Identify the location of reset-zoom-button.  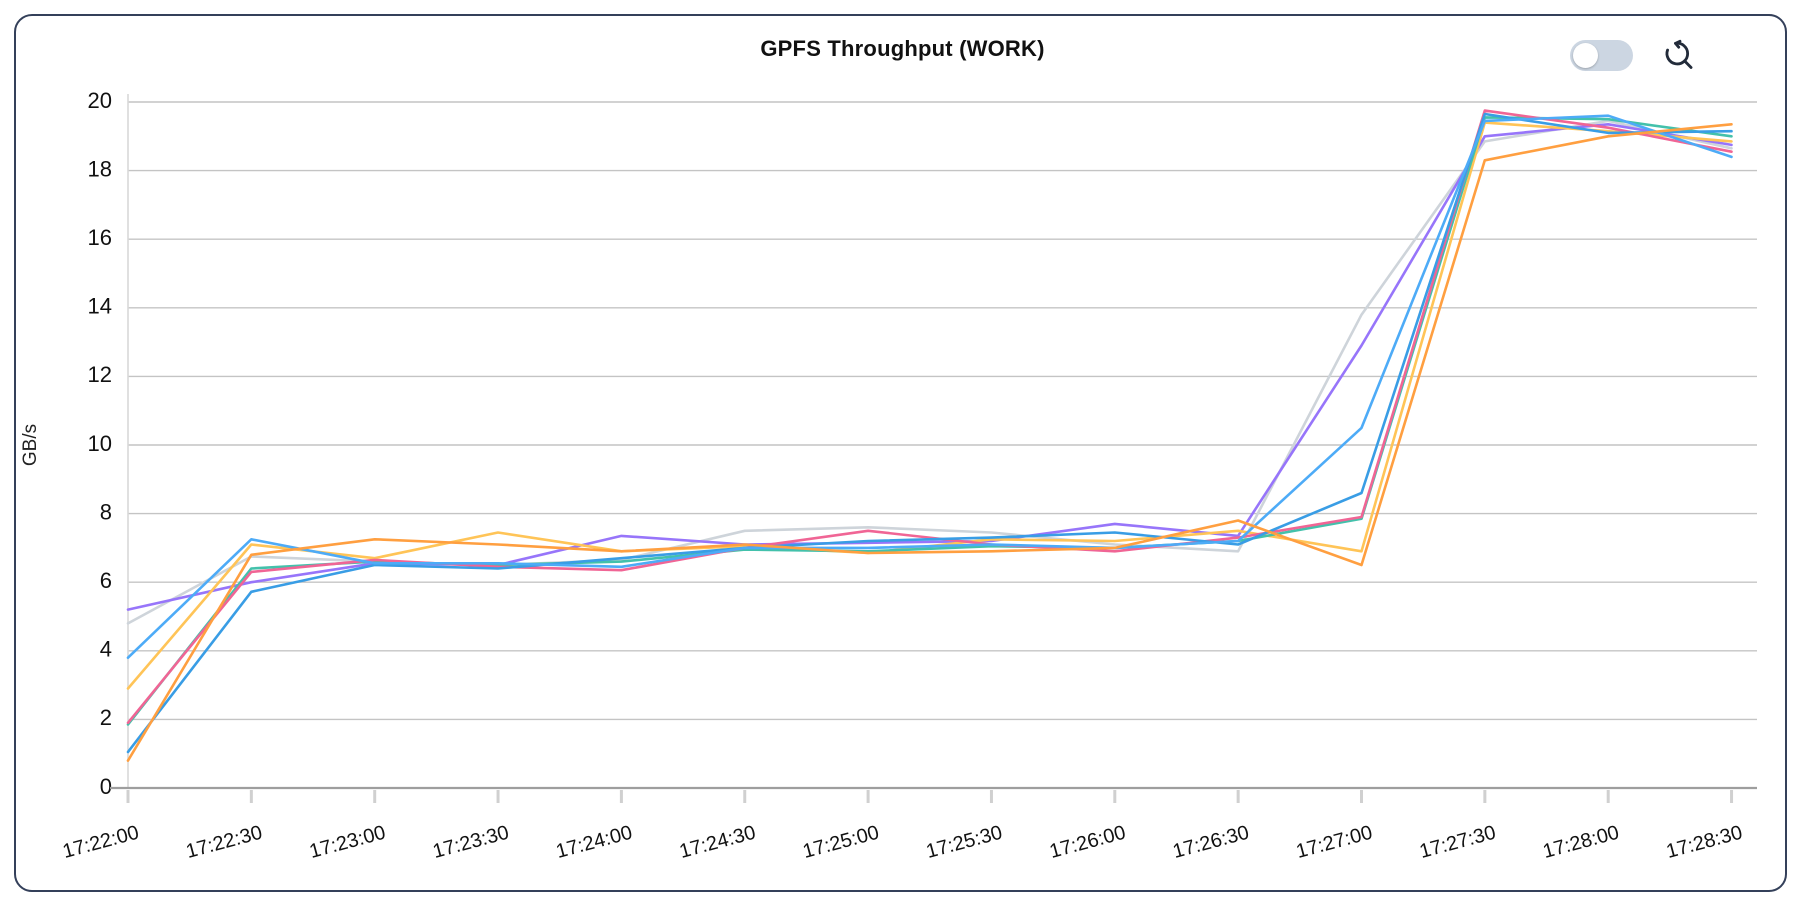
(1678, 55).